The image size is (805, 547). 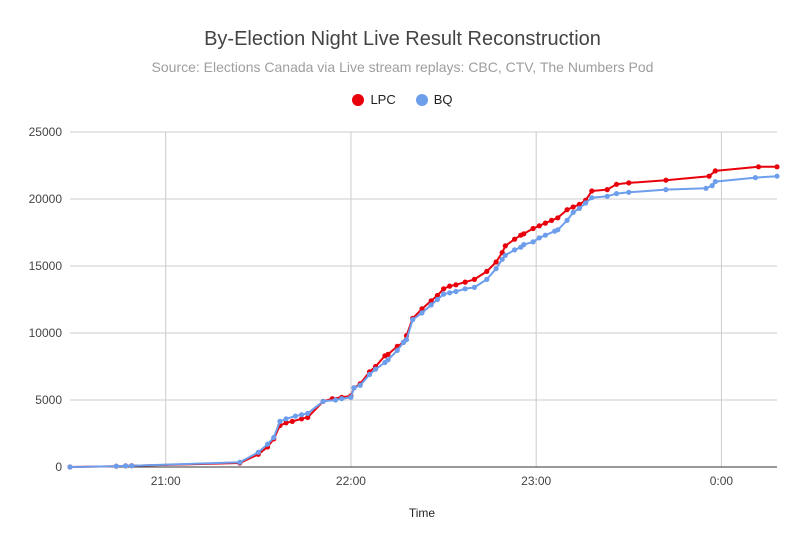 I want to click on x-tick-label: 22:00, so click(x=351, y=481).